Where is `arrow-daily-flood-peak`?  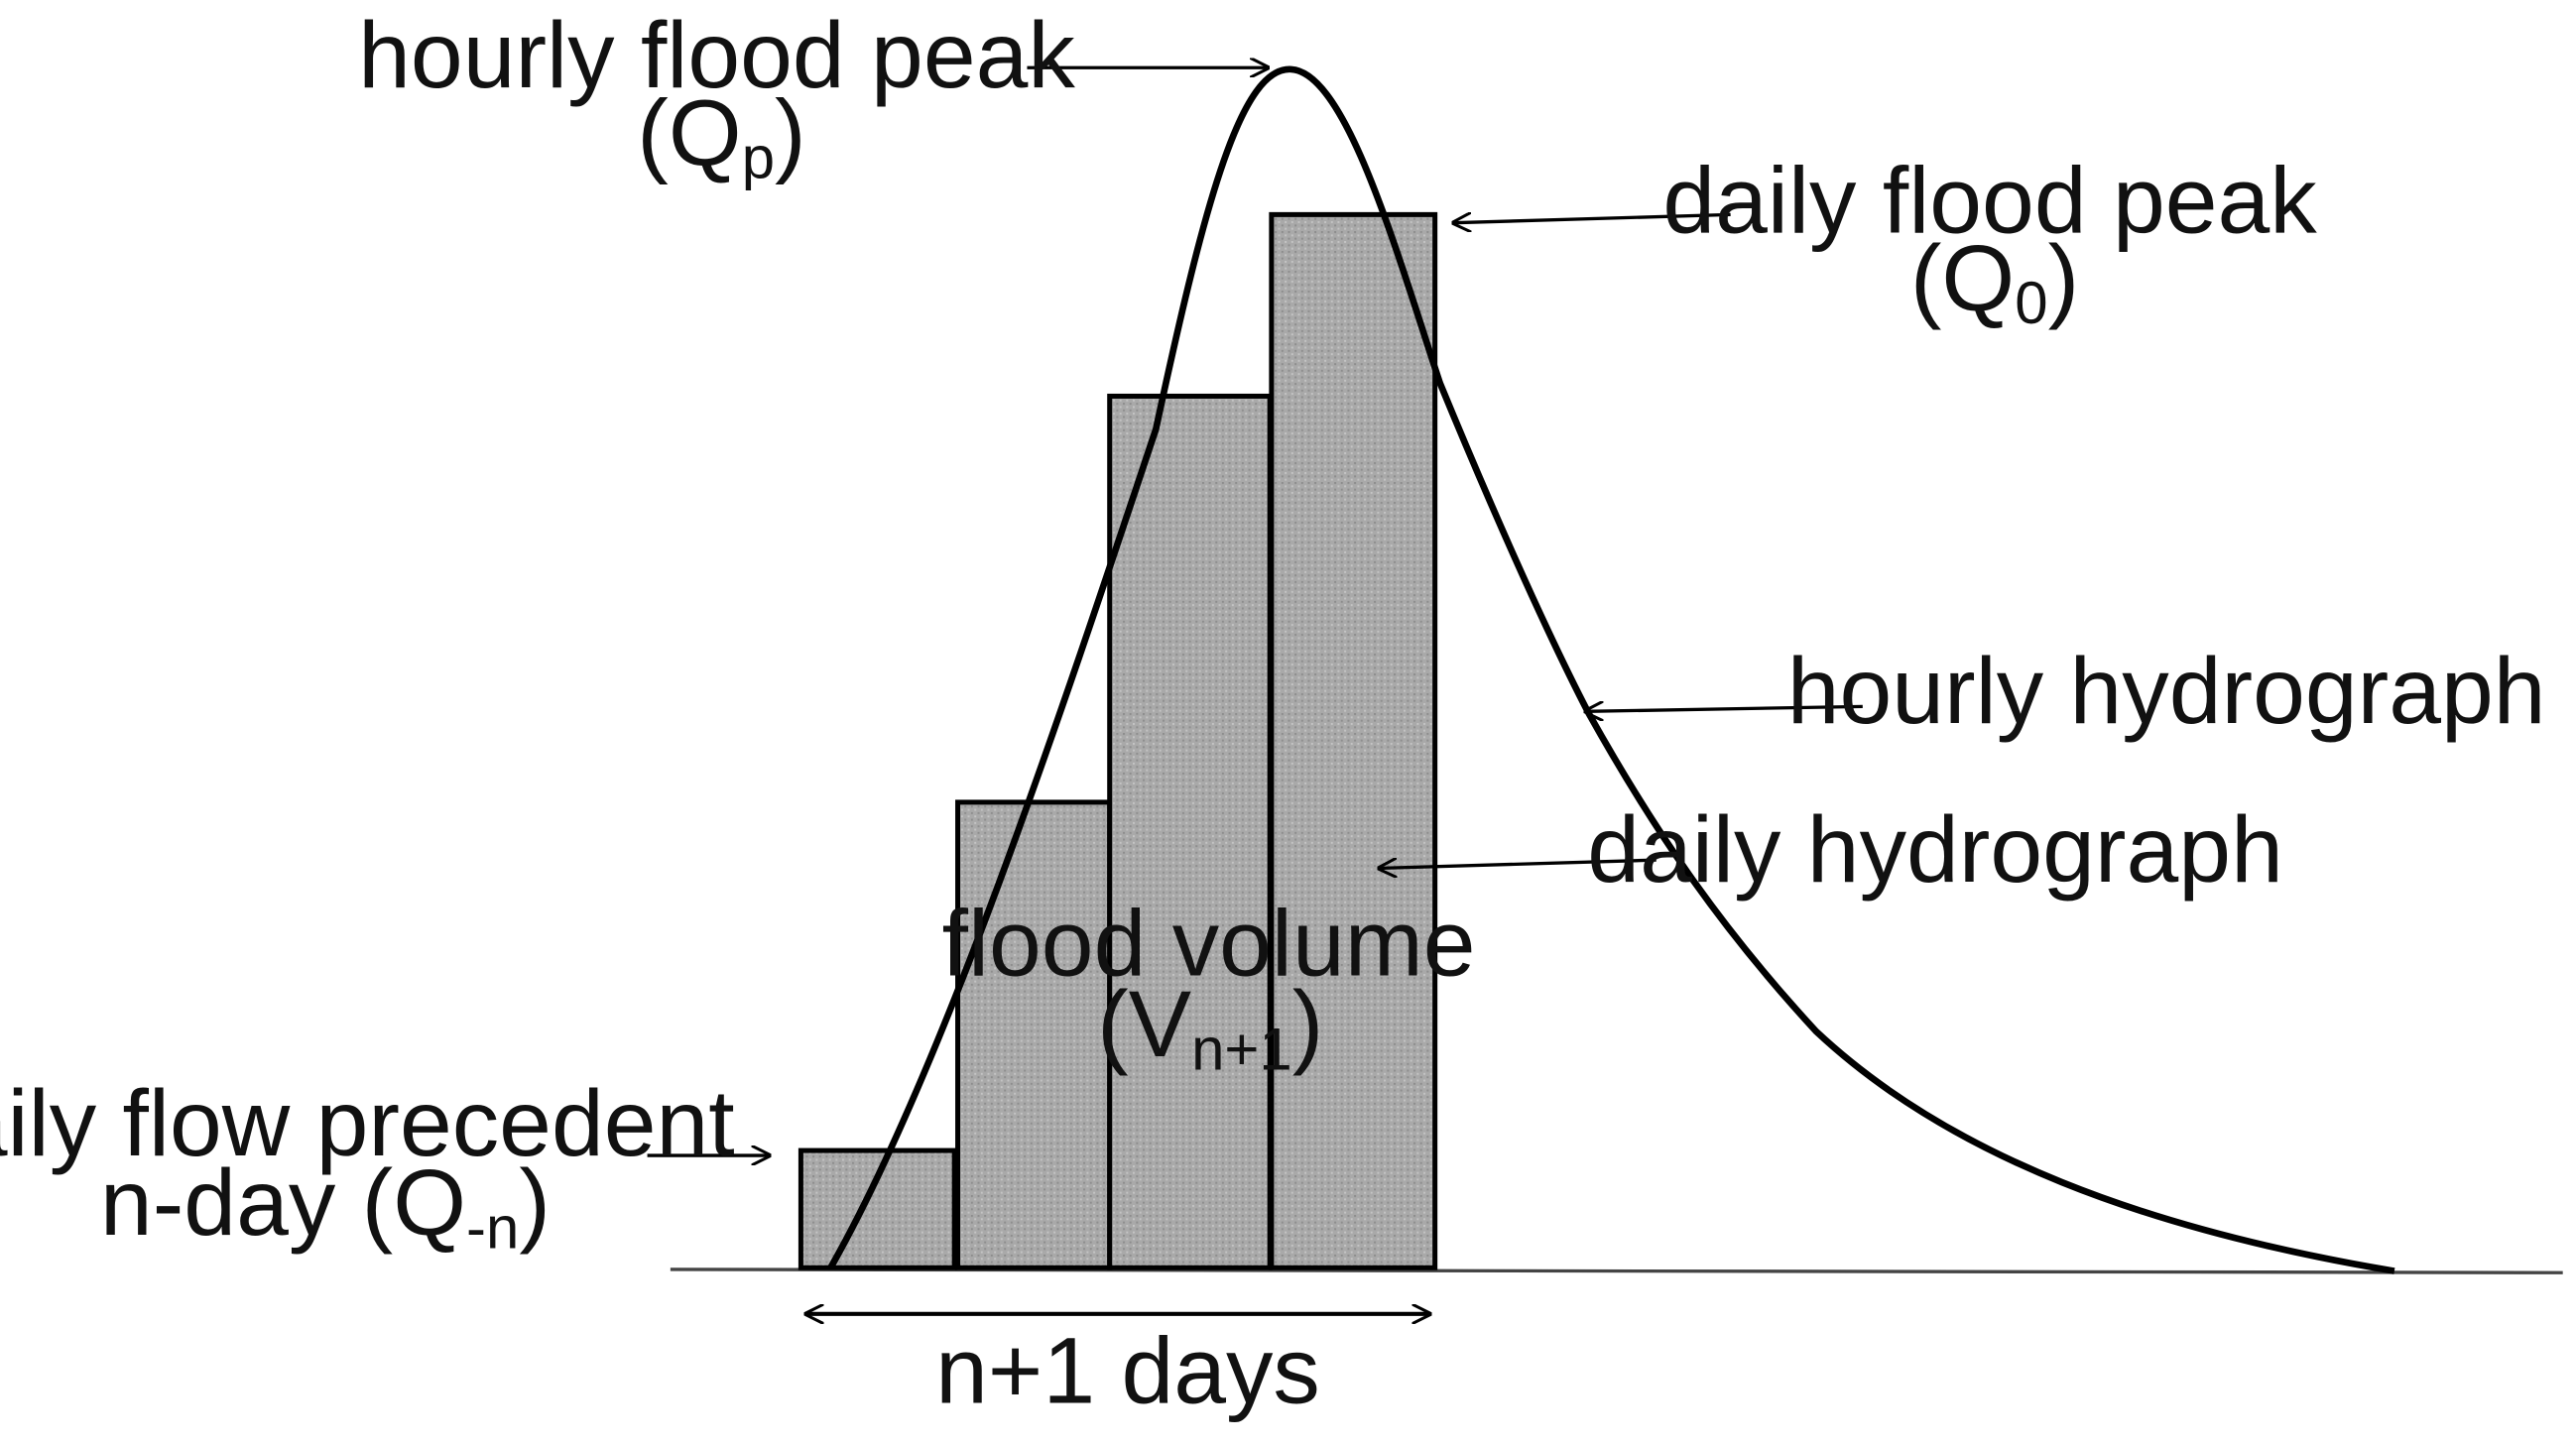
arrow-daily-flood-peak is located at coordinates (1592, 218).